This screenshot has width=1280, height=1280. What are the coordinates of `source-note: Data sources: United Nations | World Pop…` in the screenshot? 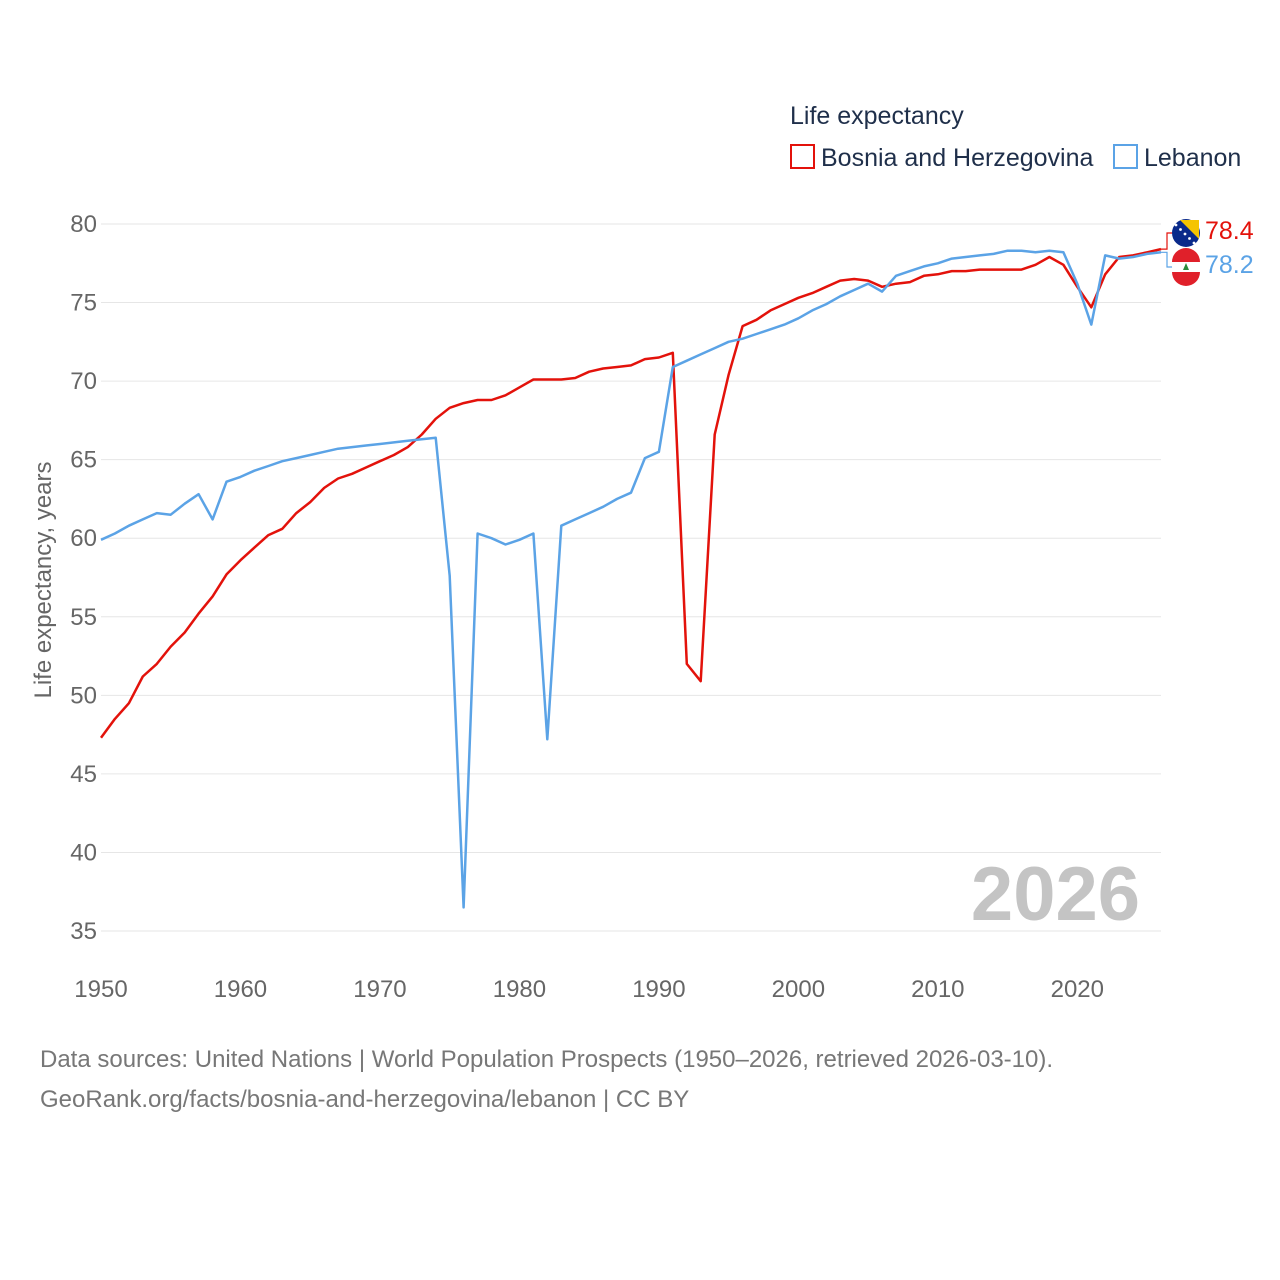 It's located at (640, 1080).